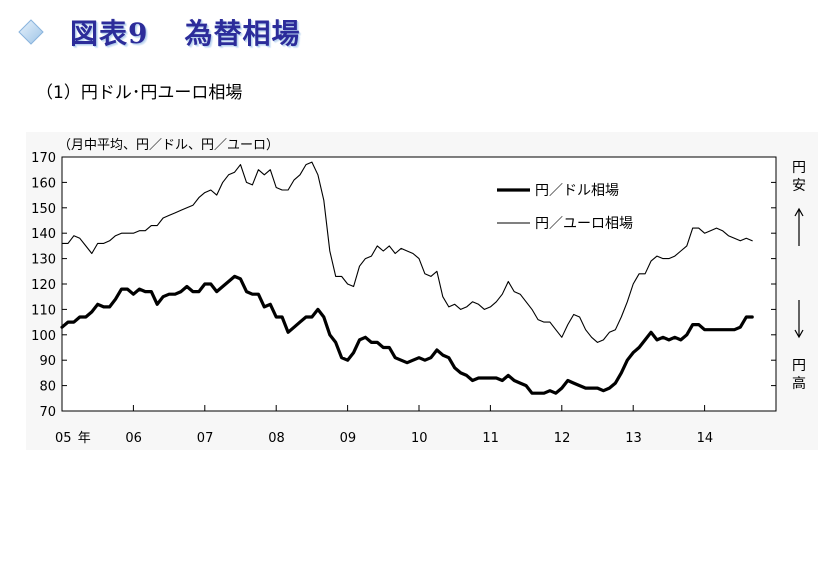 The image size is (839, 580). Describe the element at coordinates (43, 234) in the screenshot. I see `y-tick-label: 140` at that location.